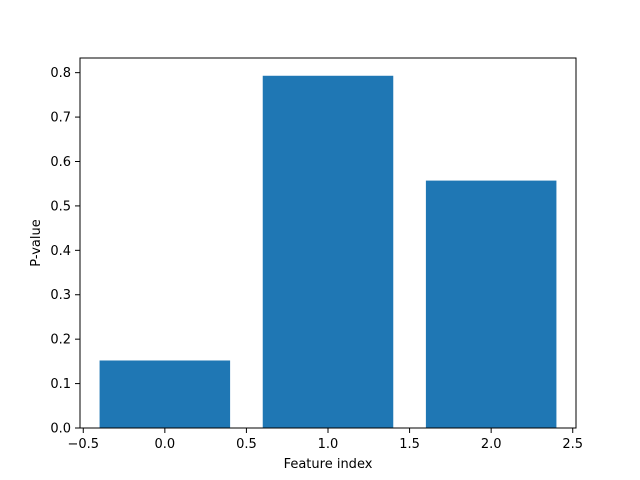  Describe the element at coordinates (328, 444) in the screenshot. I see `x-tick-label: 1.0` at that location.